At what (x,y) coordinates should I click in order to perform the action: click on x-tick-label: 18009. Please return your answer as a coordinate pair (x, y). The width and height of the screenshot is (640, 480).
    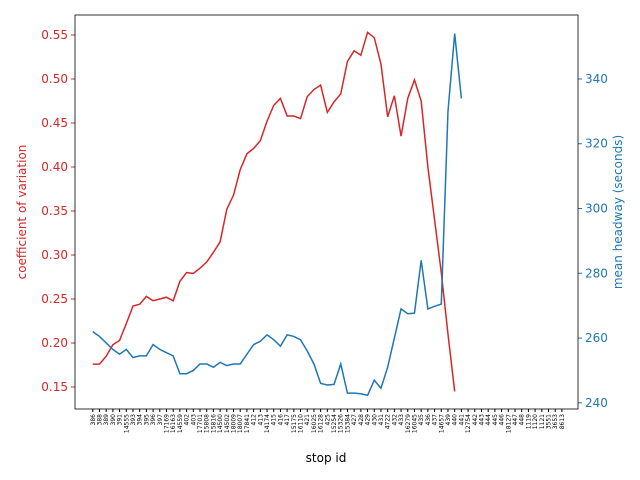
    Looking at the image, I should click on (234, 423).